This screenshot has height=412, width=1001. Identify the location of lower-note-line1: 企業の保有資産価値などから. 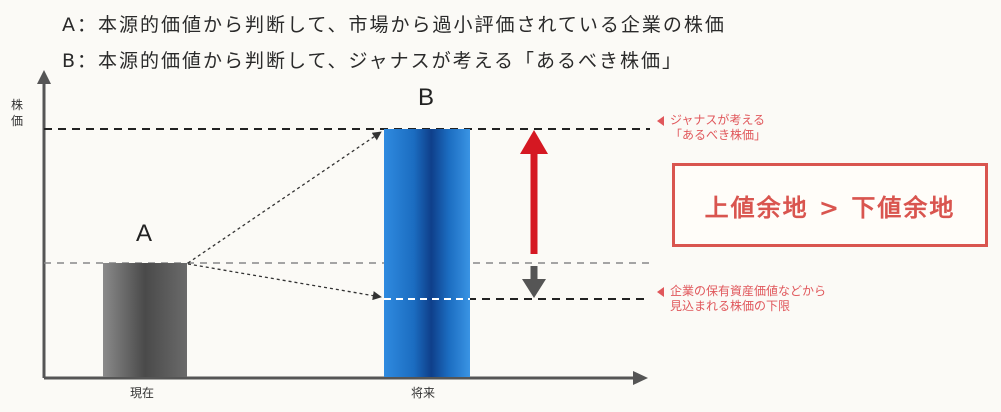
(748, 291).